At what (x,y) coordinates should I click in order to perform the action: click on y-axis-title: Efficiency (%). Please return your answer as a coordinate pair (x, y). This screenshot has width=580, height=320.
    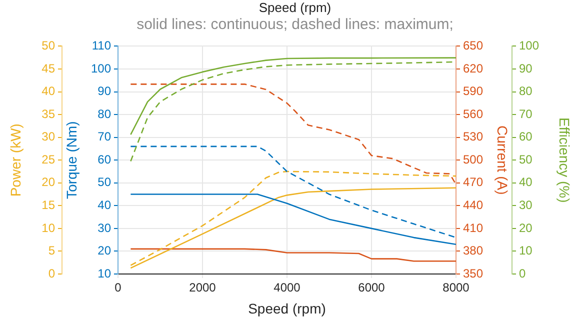
    Looking at the image, I should click on (564, 160).